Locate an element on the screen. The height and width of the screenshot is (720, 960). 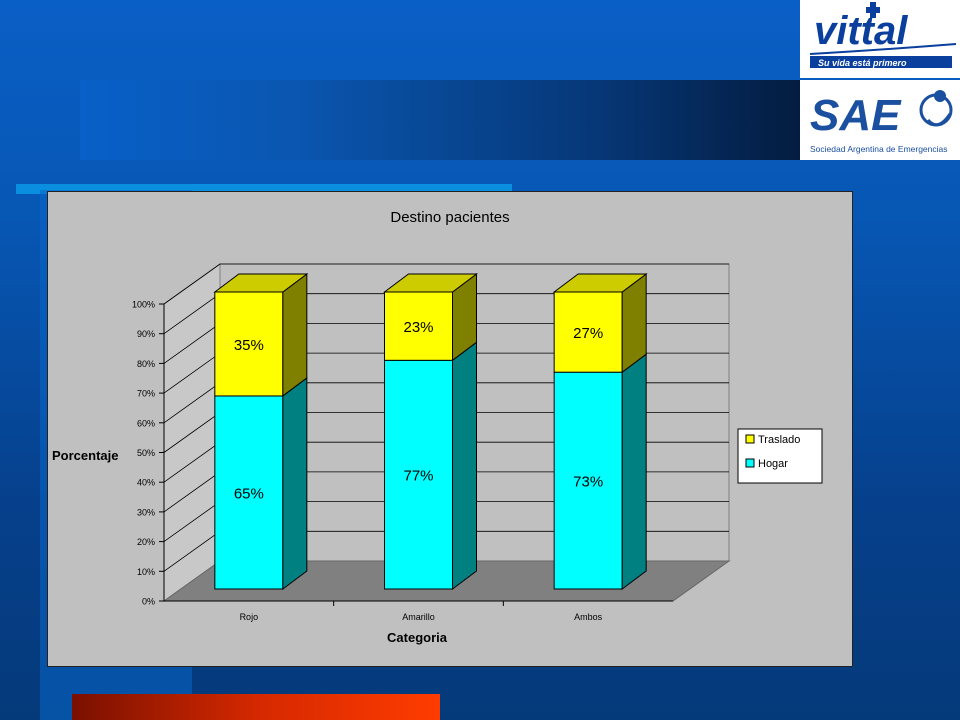
x-tick-label: Amarillo is located at coordinates (418, 617).